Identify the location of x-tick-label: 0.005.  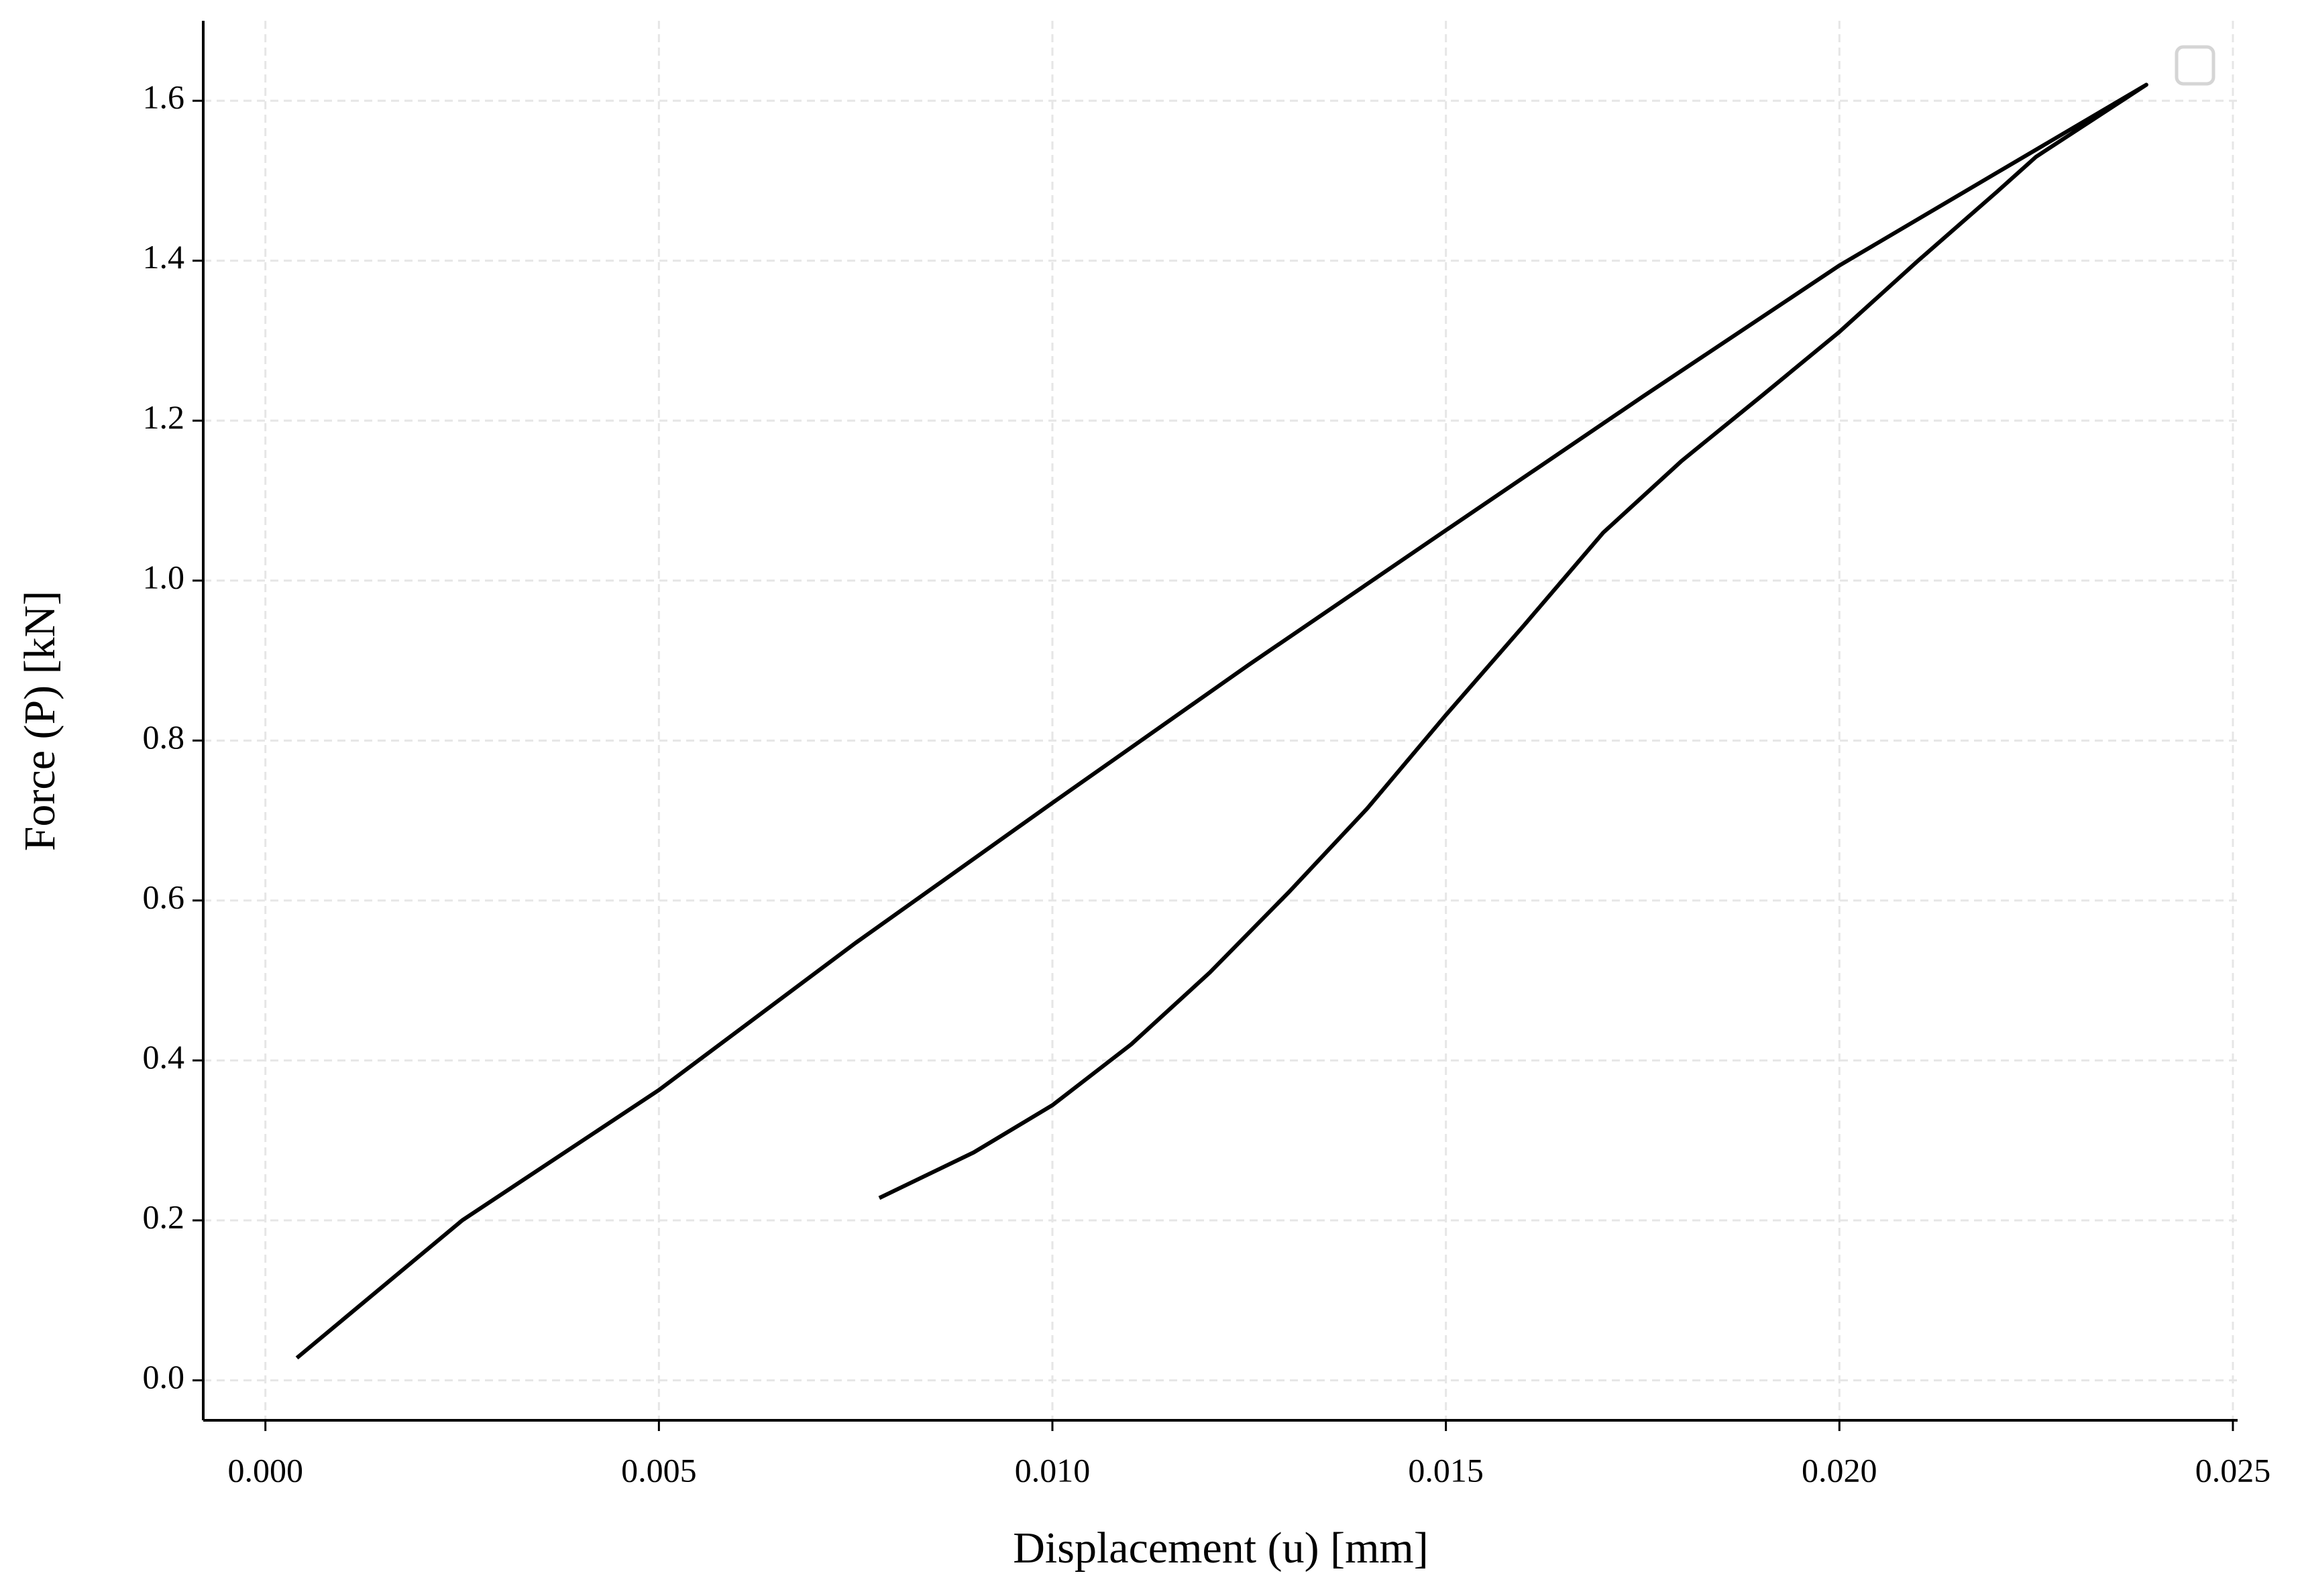
(659, 1470).